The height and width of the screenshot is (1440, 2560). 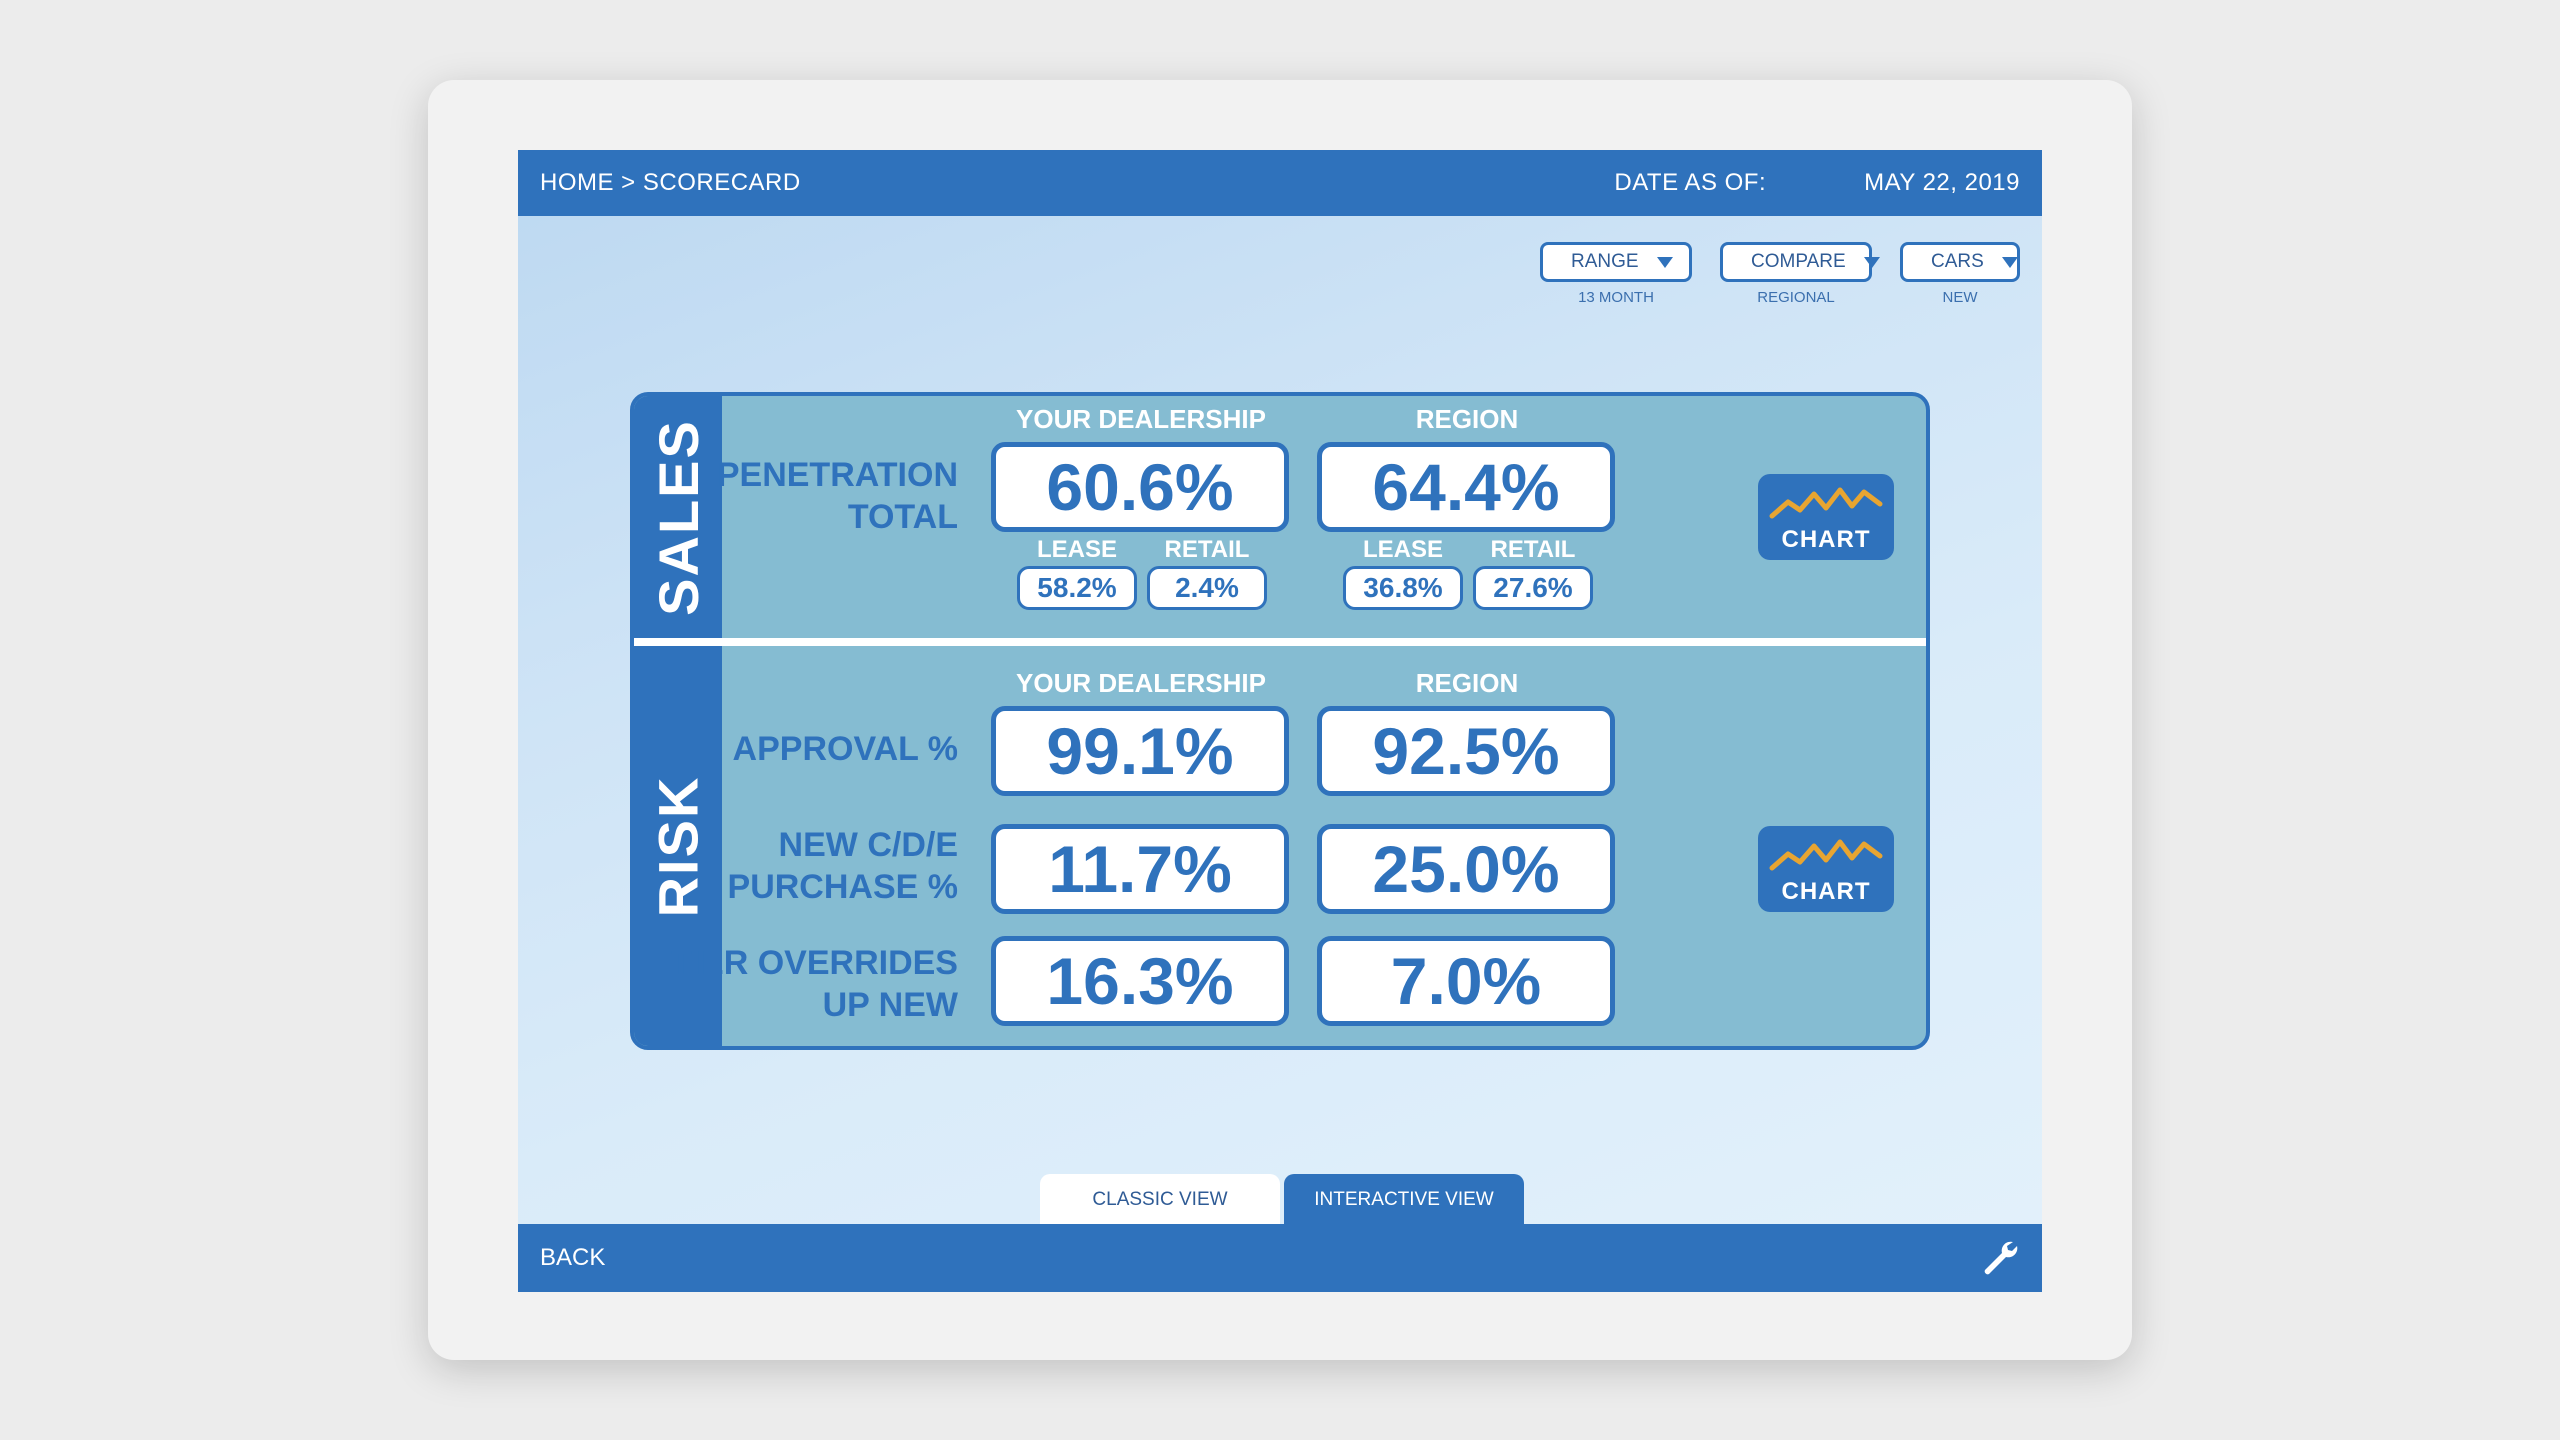 I want to click on new-cde-label: NEW C/D/E PURCHASE %, so click(x=842, y=866).